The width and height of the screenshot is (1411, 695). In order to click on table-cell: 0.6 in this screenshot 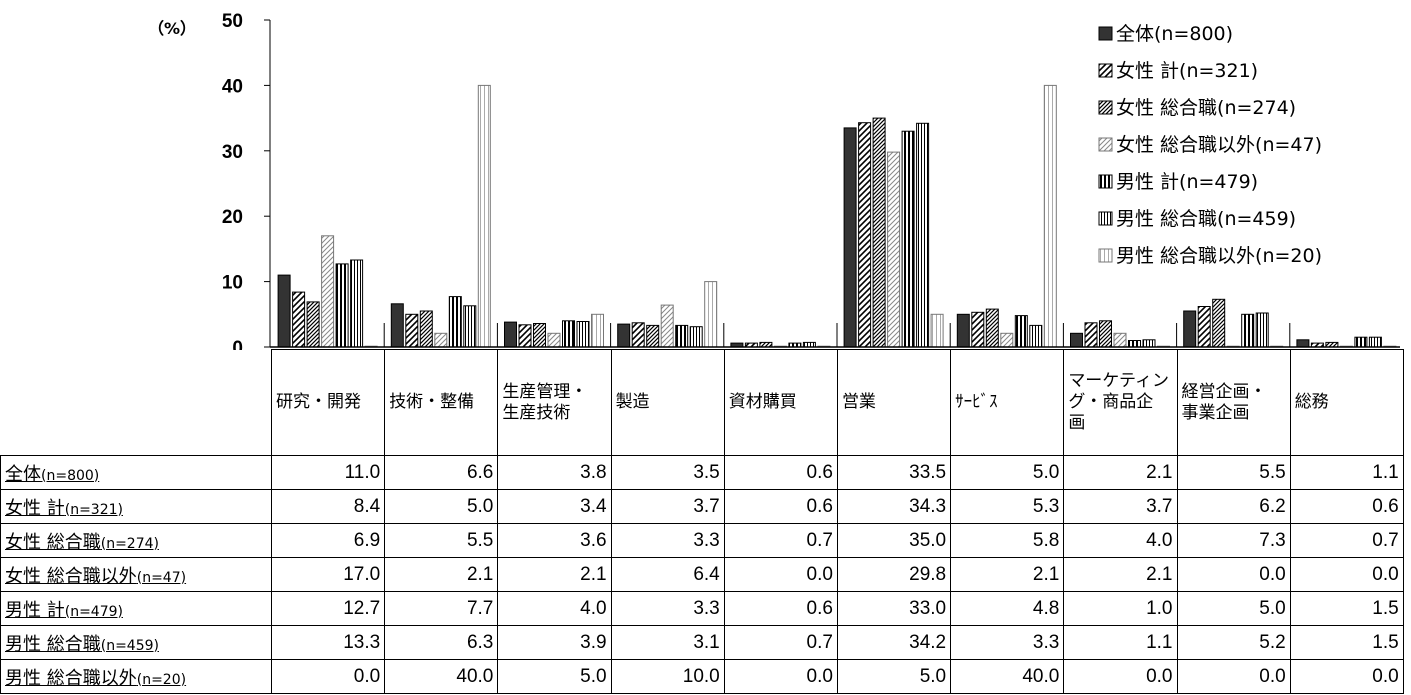, I will do `click(780, 472)`.